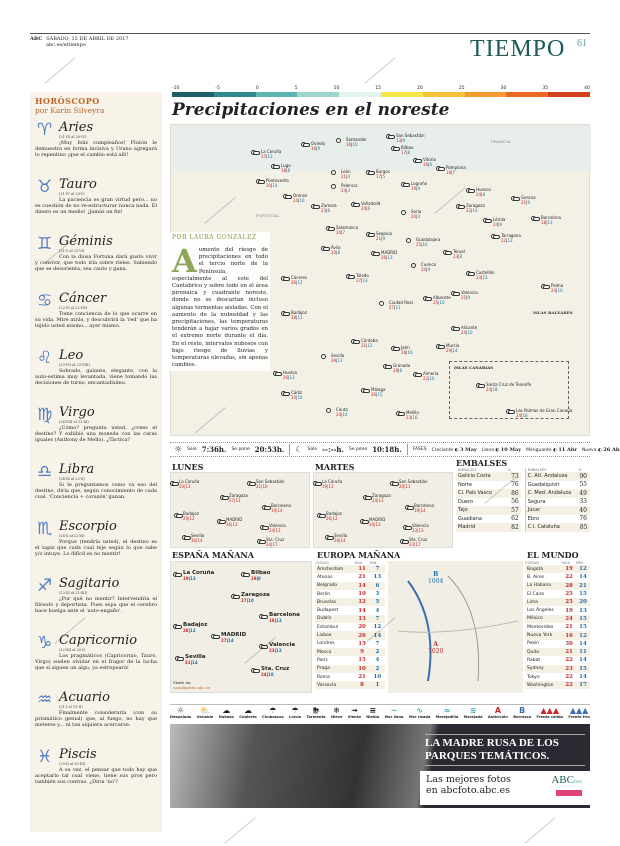 This screenshot has height=846, width=620. I want to click on legend-item: A Anticiclón, so click(498, 714).